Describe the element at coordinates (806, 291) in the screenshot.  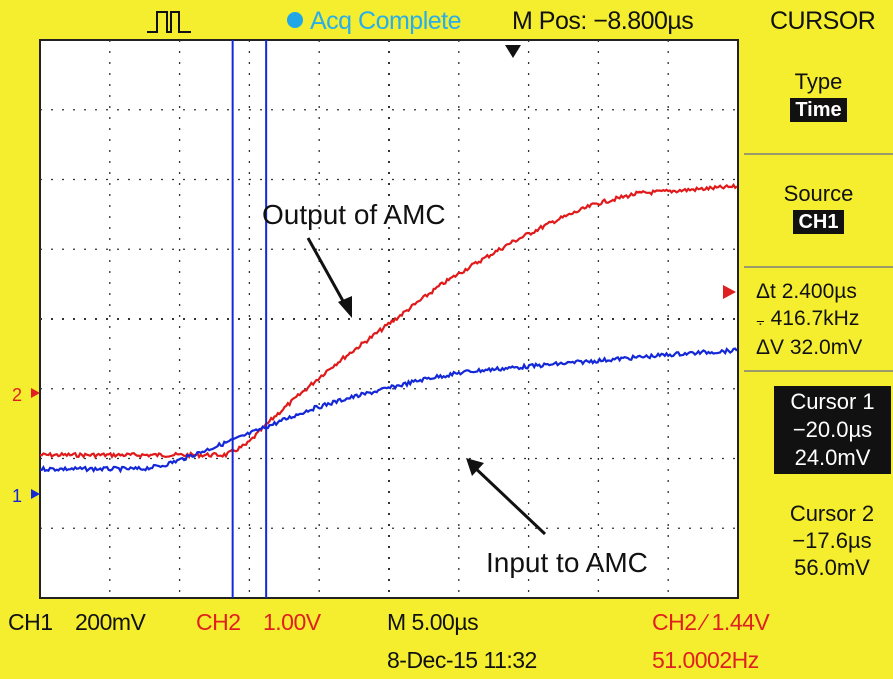
I see `delta-time-readout: Δt 2.400µs` at that location.